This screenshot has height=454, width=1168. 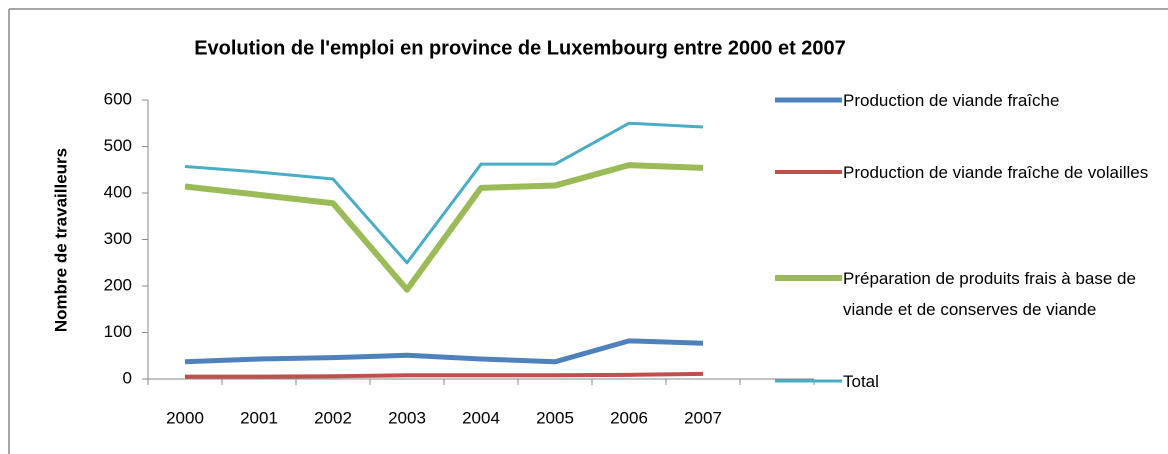 What do you see at coordinates (118, 284) in the screenshot?
I see `y-tick-label: 200` at bounding box center [118, 284].